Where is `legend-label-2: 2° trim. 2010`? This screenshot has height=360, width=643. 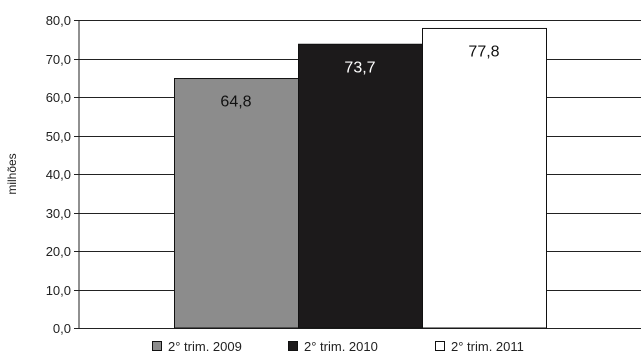
legend-label-2: 2° trim. 2010 is located at coordinates (341, 346).